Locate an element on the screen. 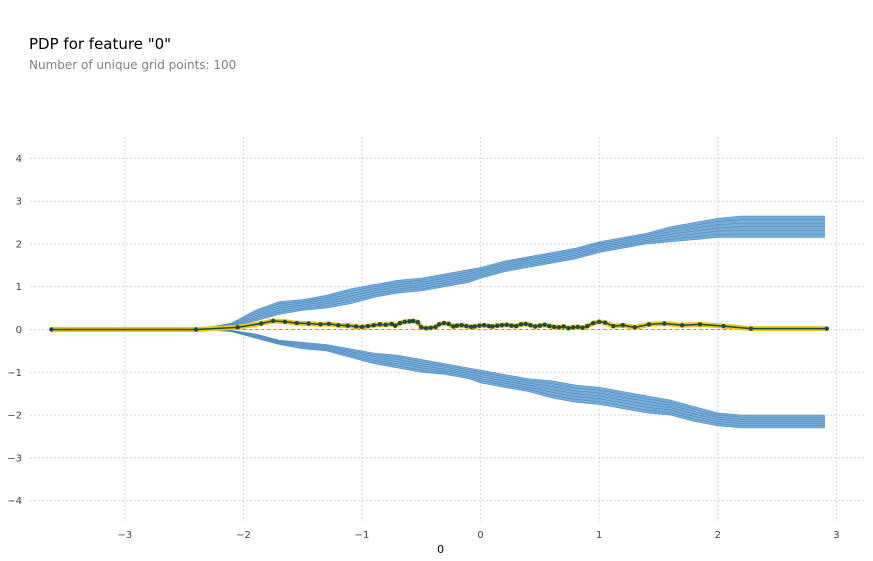 The height and width of the screenshot is (561, 873). y-tick-labels: 4 3 2 1 0 −1 −2 −3 −4 is located at coordinates (14, 330).